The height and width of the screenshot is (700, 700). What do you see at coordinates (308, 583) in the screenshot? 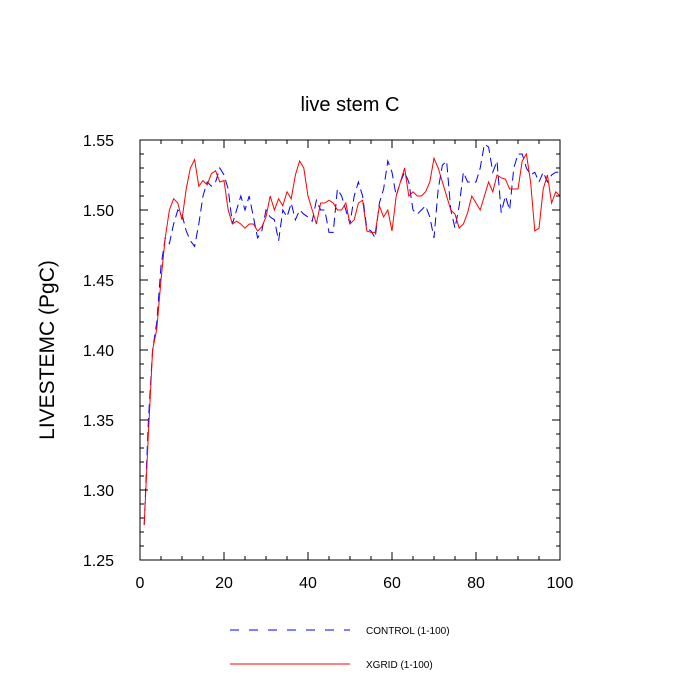
I see `x-tick-label: 40` at bounding box center [308, 583].